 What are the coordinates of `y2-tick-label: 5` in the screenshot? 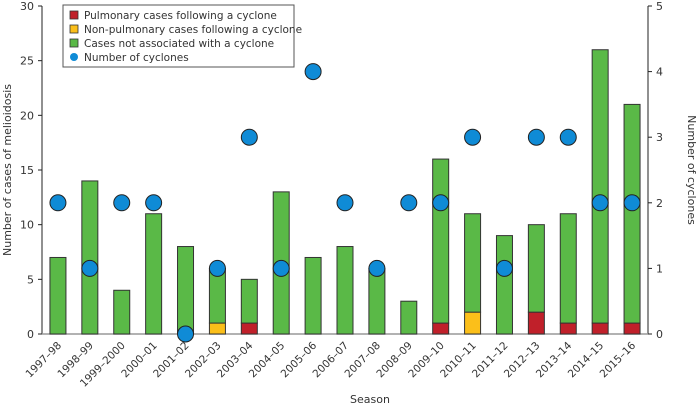 It's located at (659, 6).